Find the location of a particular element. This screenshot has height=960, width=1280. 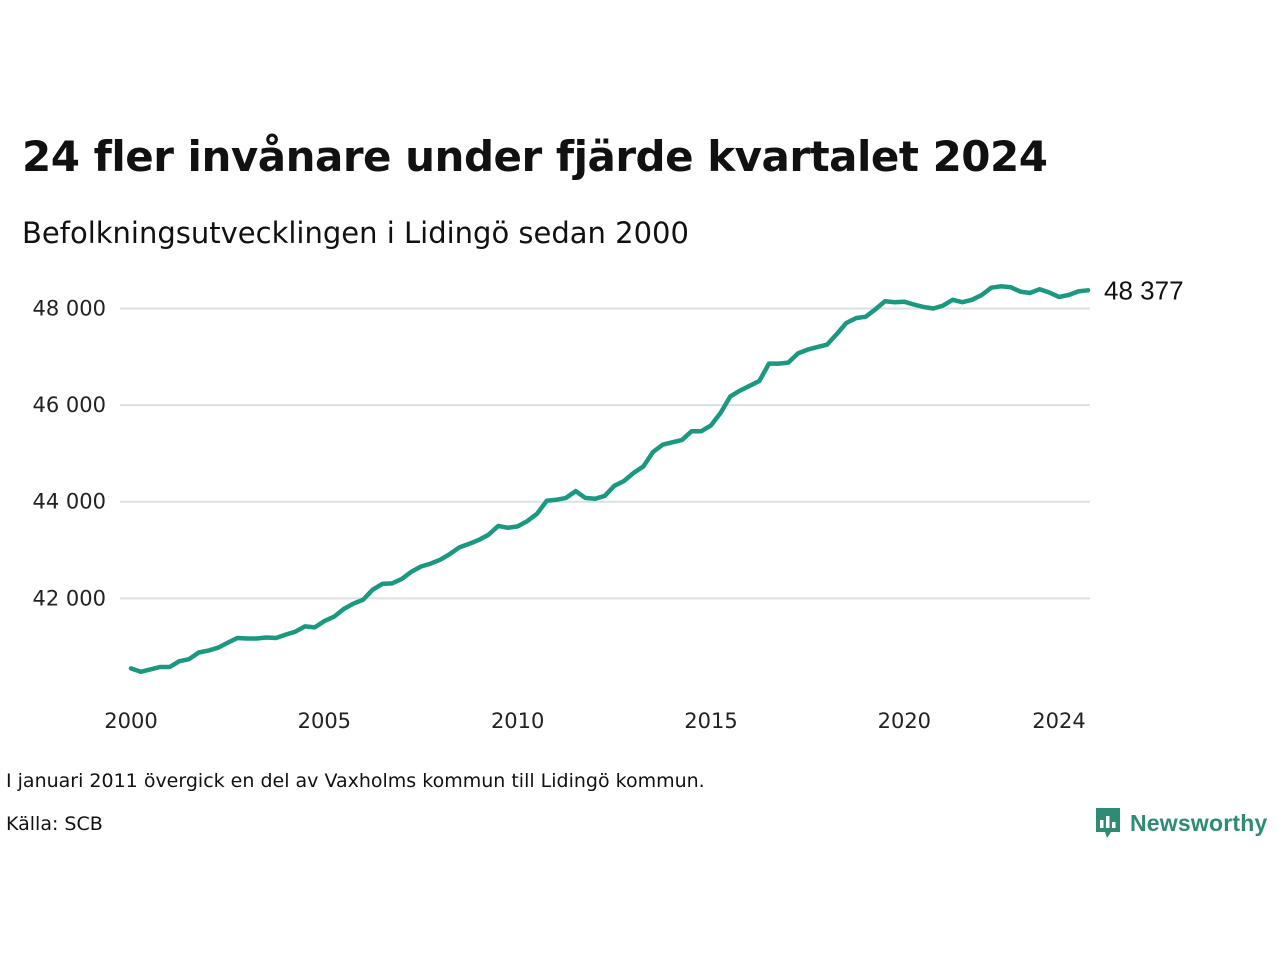

brand-name: Newsworthy is located at coordinates (1199, 822).